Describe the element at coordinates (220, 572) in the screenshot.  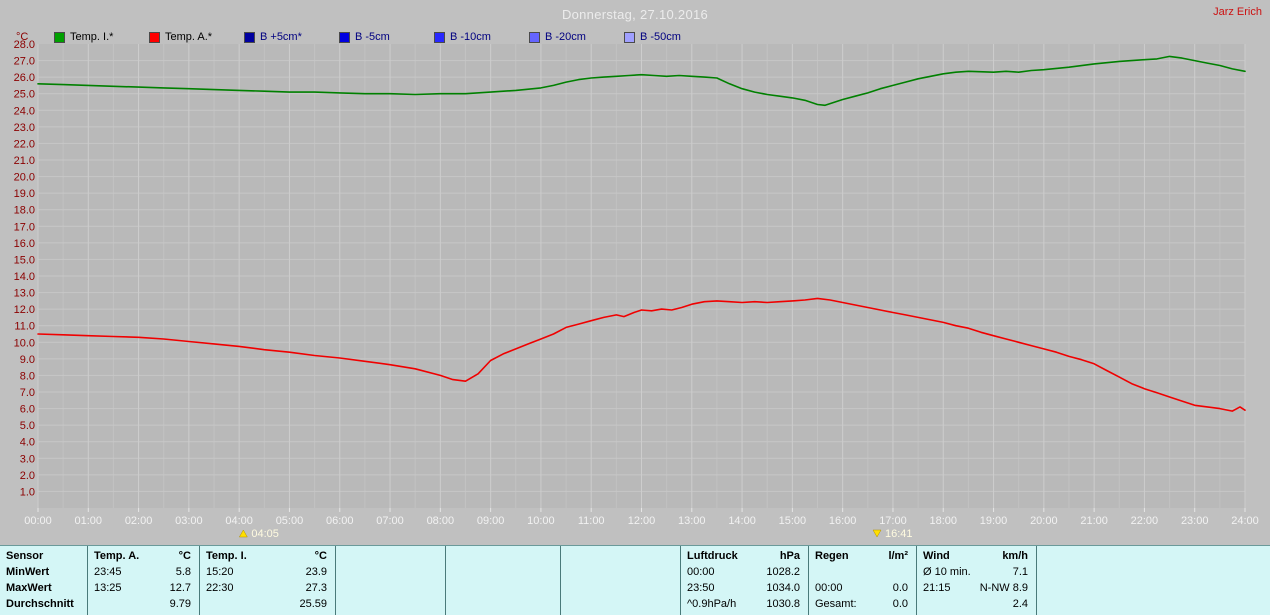
I see `stat-time: 15:20` at that location.